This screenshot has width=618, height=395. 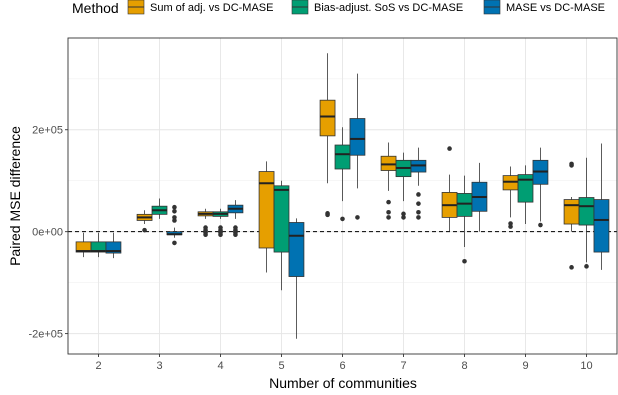 I want to click on legend-label-mase: MASE vs DC-MASE, so click(x=555, y=8).